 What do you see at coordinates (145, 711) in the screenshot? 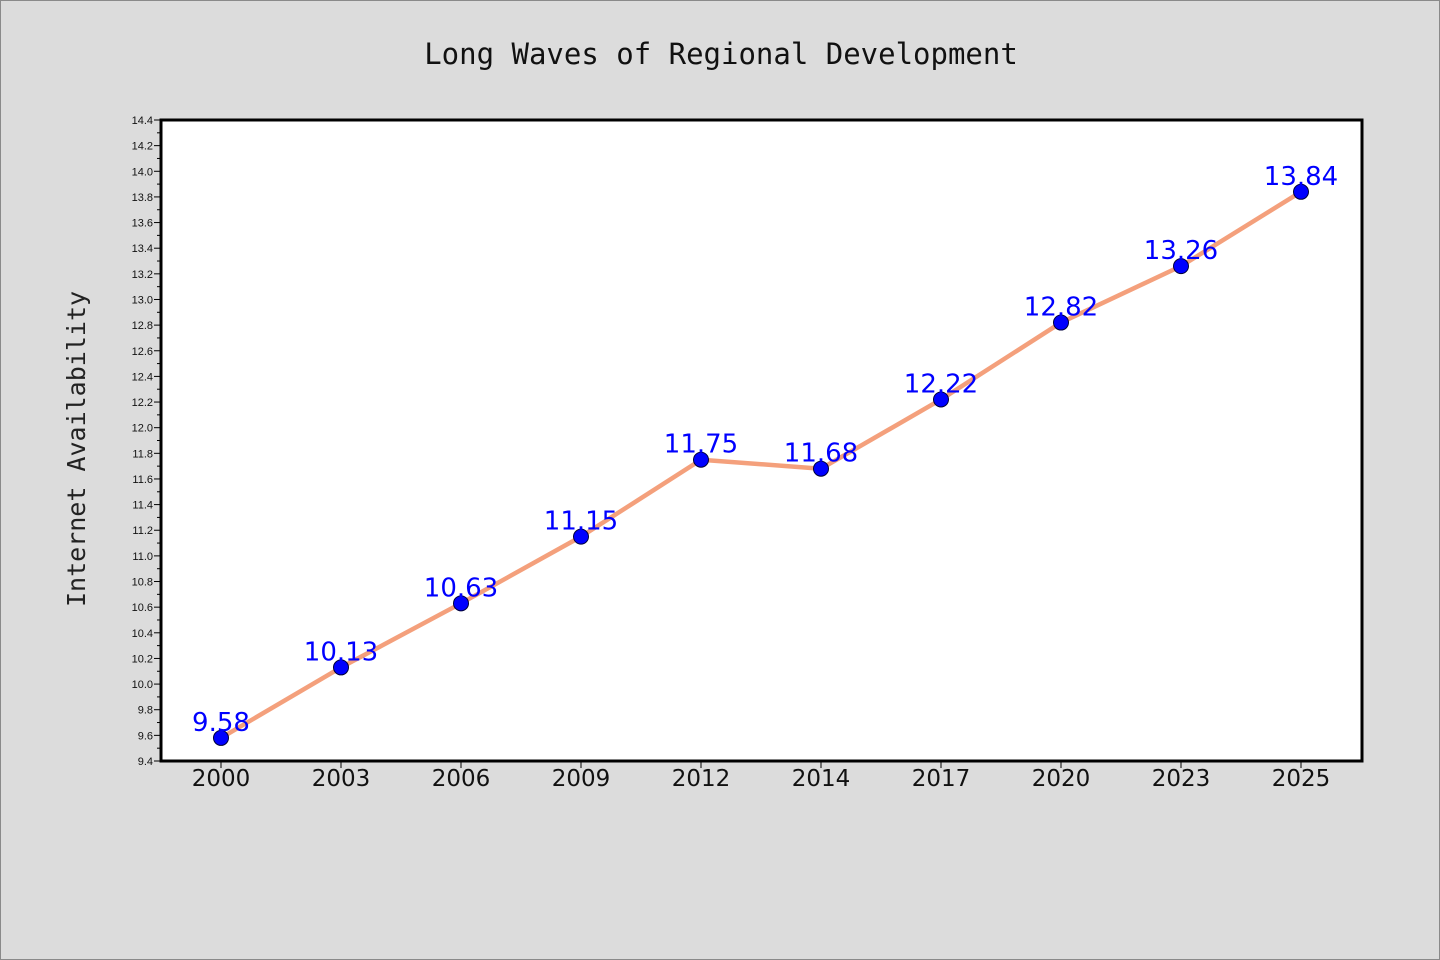
I see `y-tick-label: 9.8` at bounding box center [145, 711].